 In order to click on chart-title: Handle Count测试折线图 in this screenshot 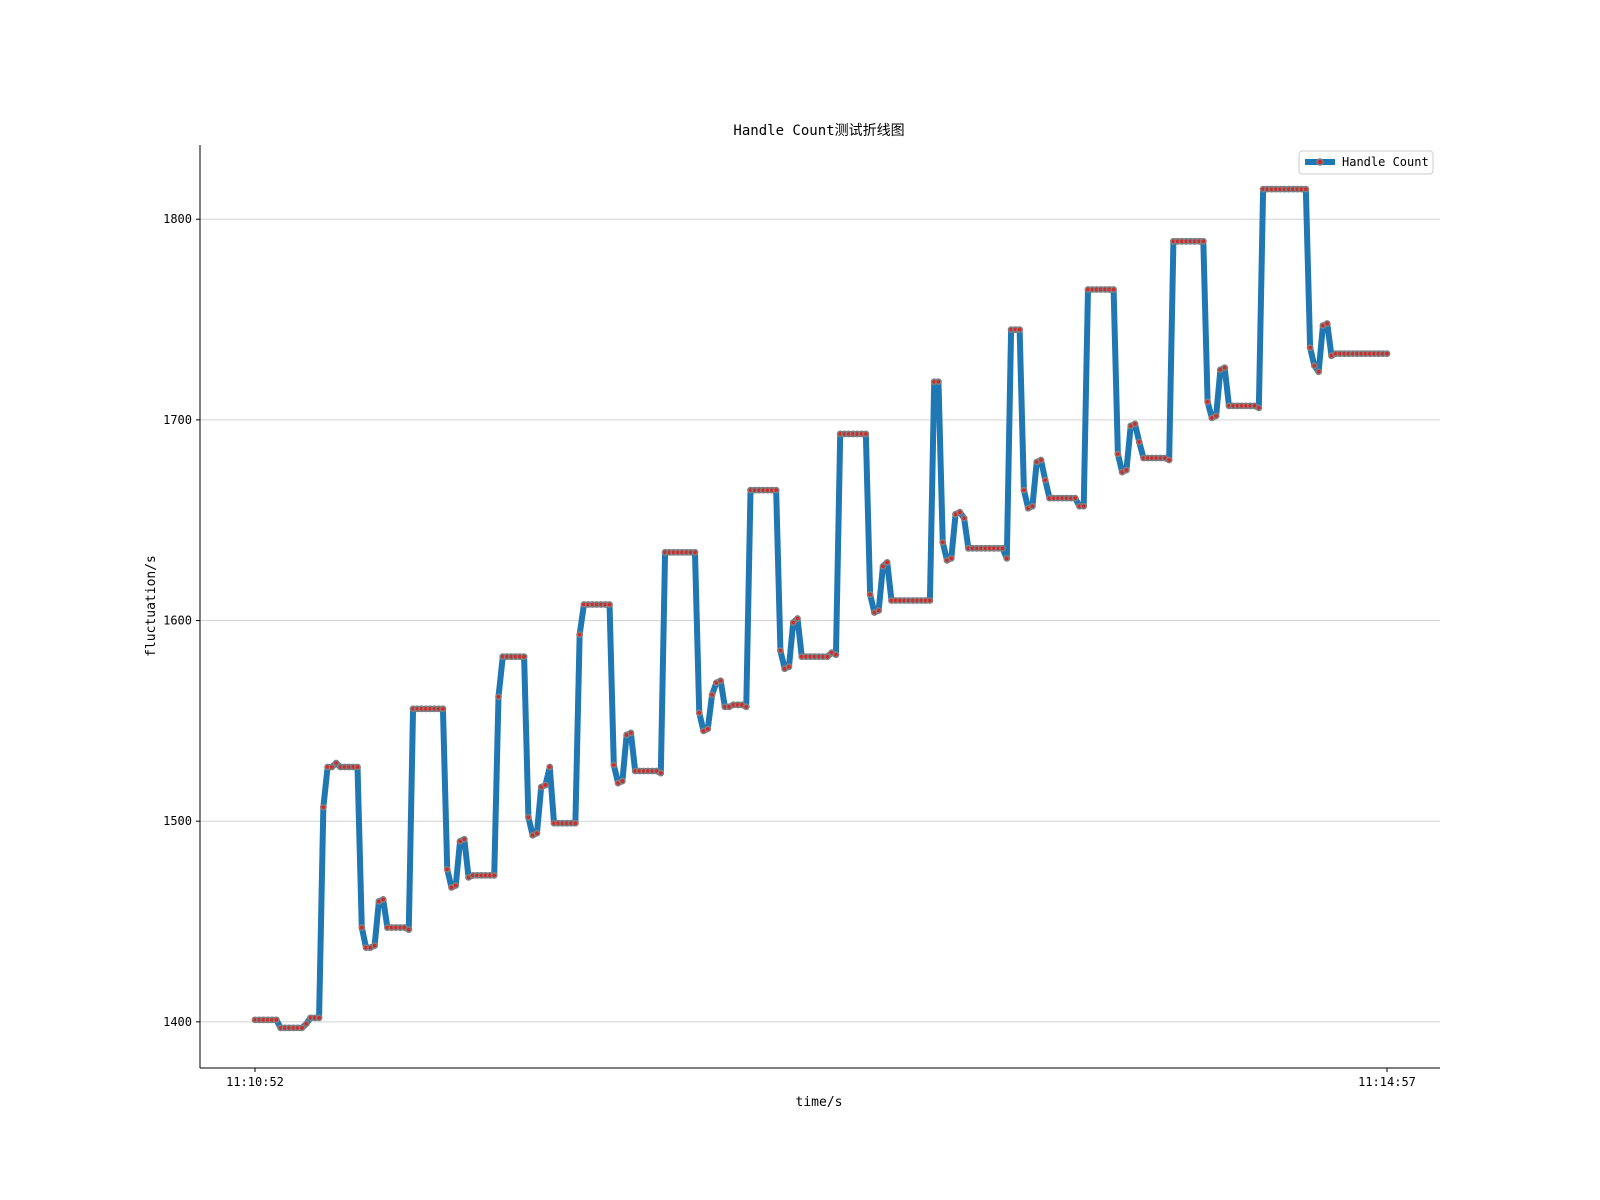, I will do `click(818, 131)`.